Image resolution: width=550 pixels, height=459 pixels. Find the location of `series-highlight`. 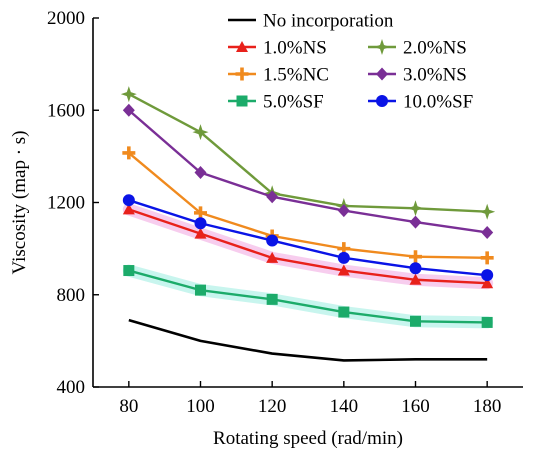

series-highlight is located at coordinates (308, 246).